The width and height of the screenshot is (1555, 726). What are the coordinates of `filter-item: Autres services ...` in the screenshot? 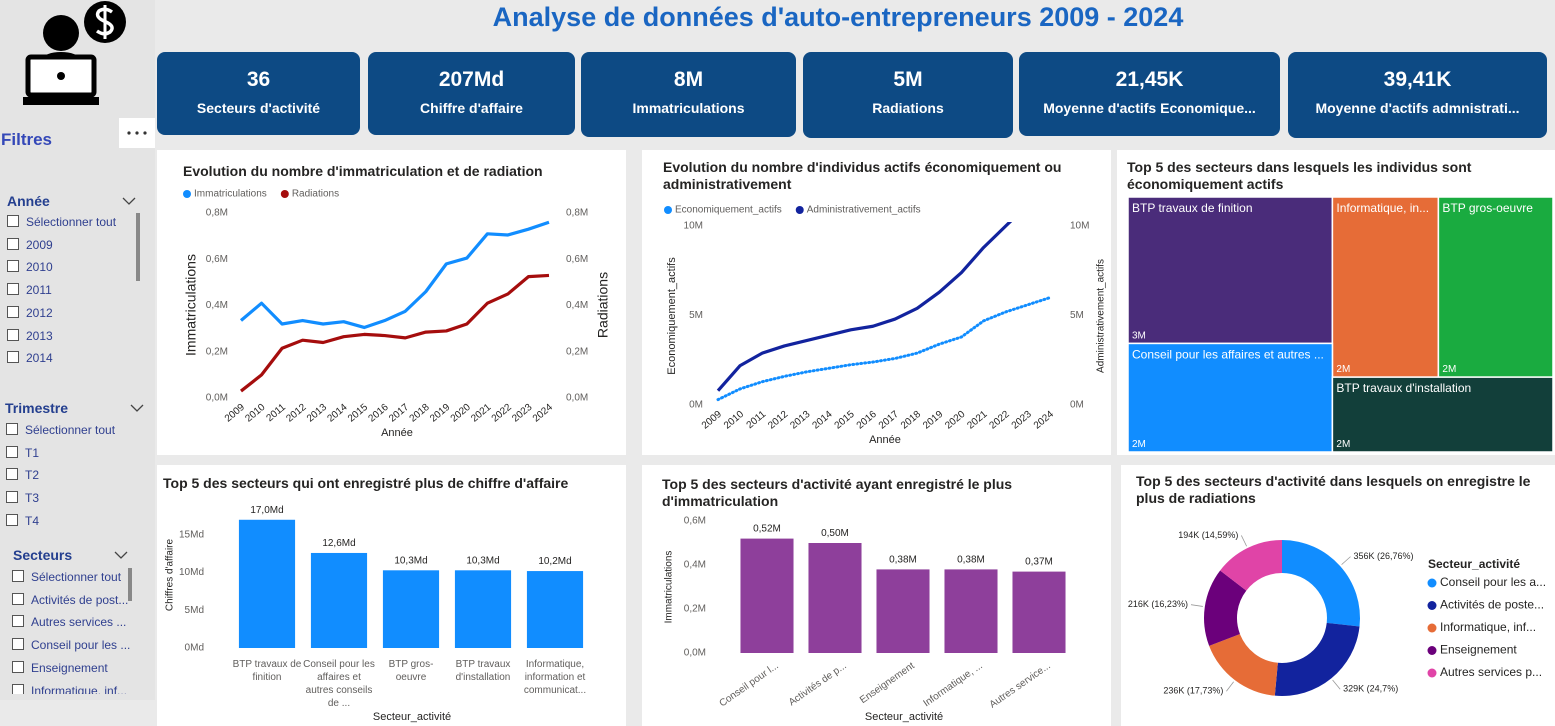 It's located at (69, 622).